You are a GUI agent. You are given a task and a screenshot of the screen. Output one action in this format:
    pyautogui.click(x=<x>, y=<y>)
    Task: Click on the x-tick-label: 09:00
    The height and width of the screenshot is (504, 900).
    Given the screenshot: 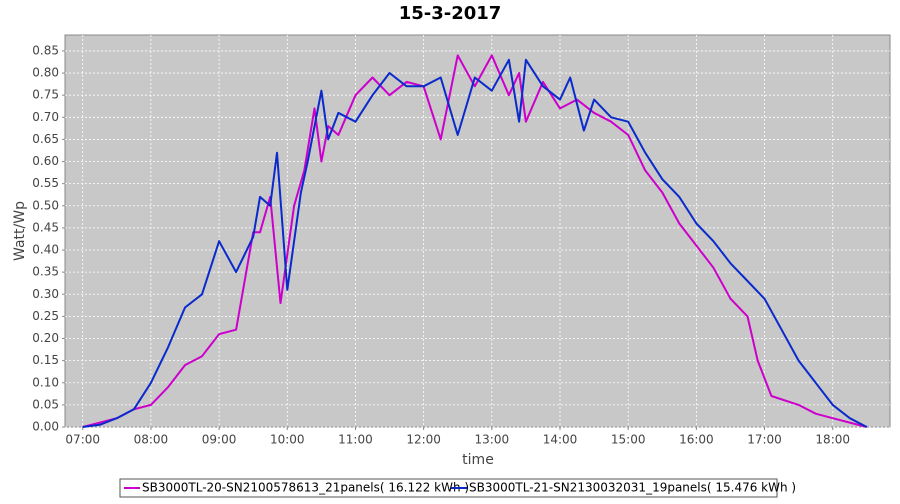 What is the action you would take?
    pyautogui.click(x=219, y=440)
    